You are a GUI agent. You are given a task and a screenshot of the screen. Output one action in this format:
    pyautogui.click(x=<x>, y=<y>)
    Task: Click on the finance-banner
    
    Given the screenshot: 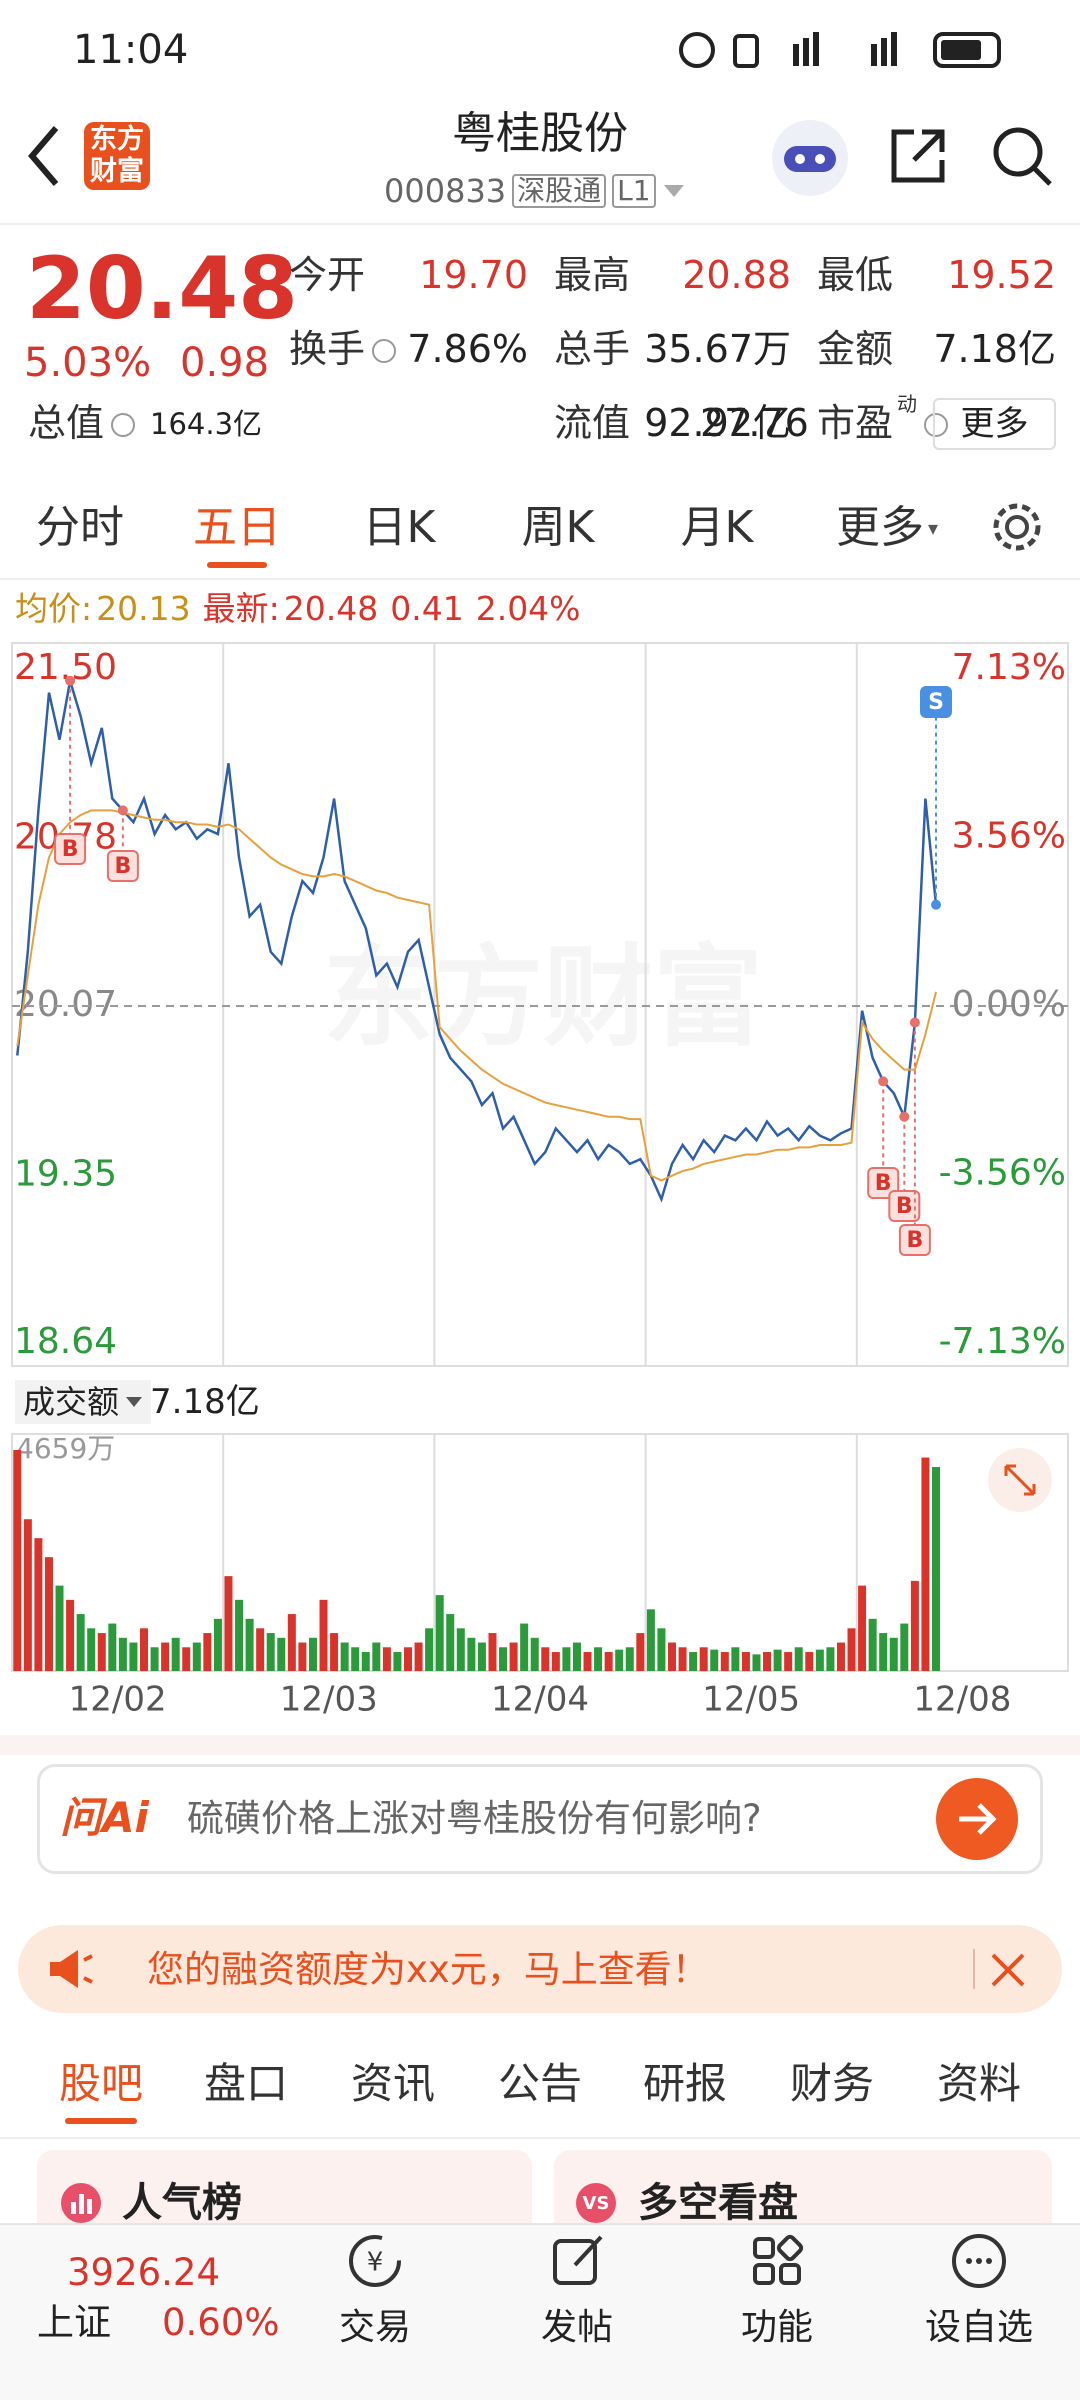 What is the action you would take?
    pyautogui.click(x=540, y=1969)
    